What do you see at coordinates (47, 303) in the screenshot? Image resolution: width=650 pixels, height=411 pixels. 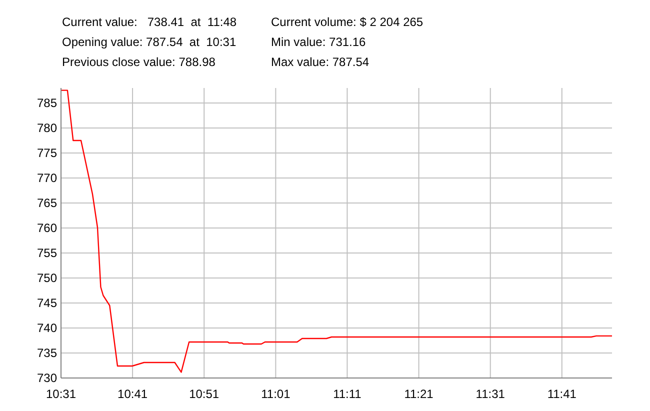 I see `y-tick-label: 745` at bounding box center [47, 303].